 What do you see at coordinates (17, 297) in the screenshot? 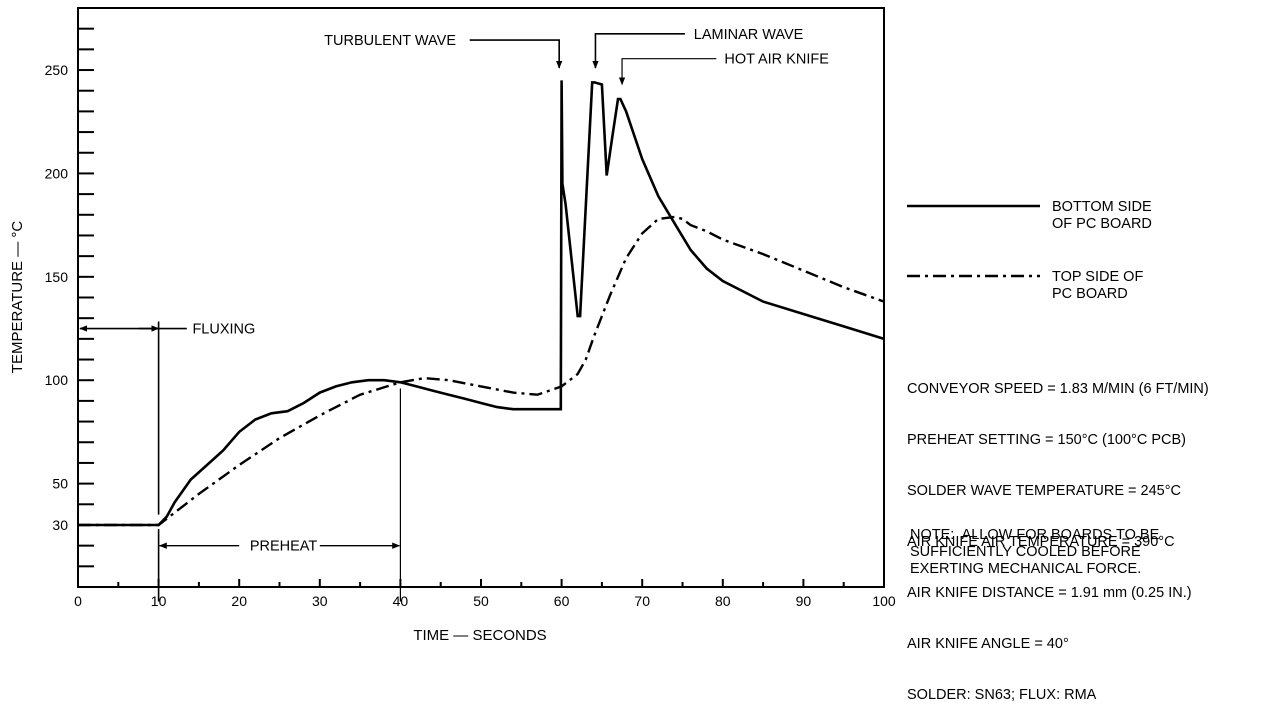
I see `y-axis-label: TEMPERATURE — °C` at bounding box center [17, 297].